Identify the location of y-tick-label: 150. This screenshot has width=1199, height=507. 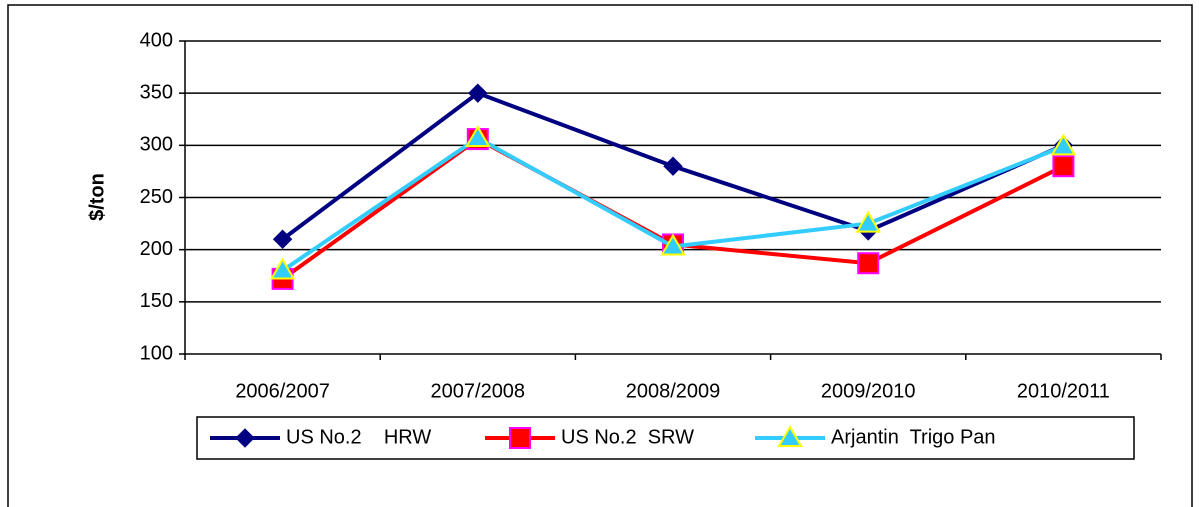
(156, 301).